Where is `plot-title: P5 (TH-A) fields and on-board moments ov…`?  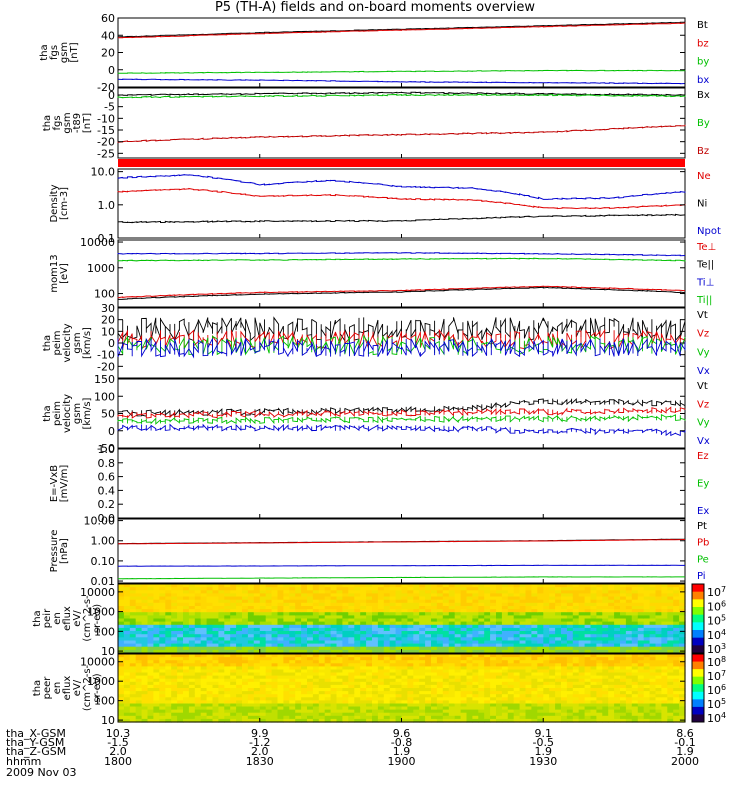 plot-title: P5 (TH-A) fields and on-board moments ov… is located at coordinates (375, 7).